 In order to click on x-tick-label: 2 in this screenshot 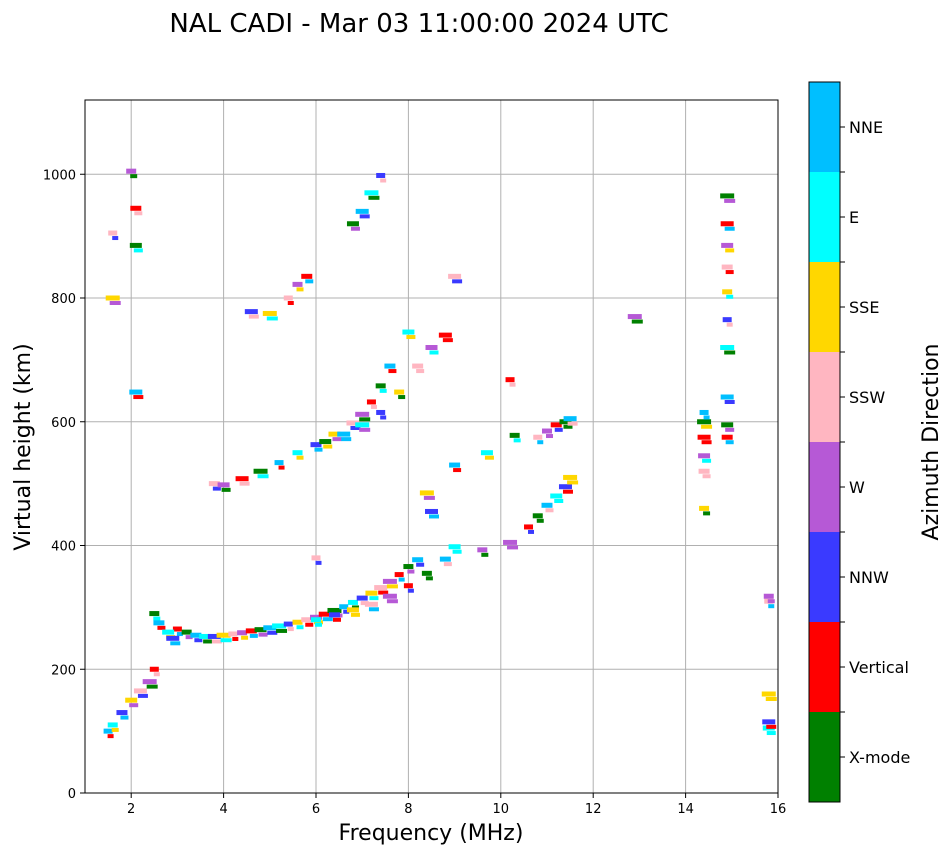, I will do `click(131, 809)`.